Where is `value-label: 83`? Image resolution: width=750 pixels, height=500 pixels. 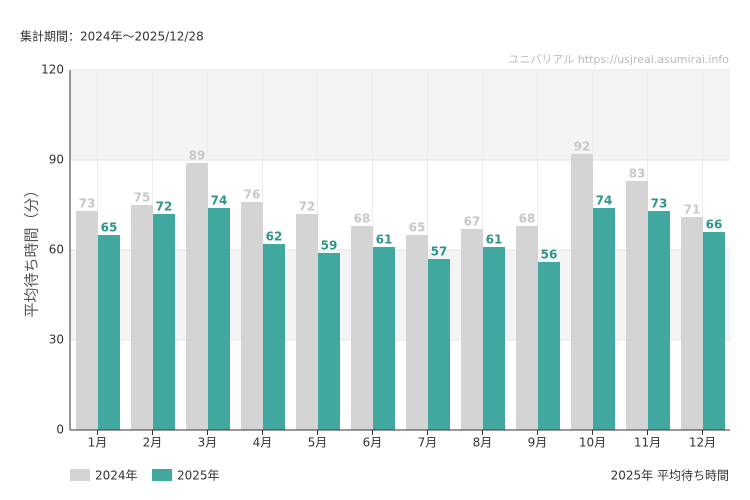
value-label: 83 is located at coordinates (637, 174).